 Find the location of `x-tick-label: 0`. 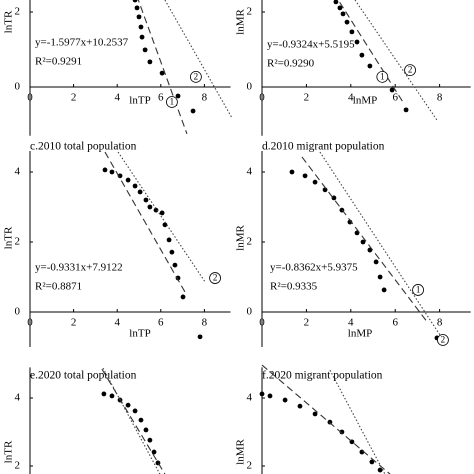

x-tick-label: 0 is located at coordinates (30, 98).